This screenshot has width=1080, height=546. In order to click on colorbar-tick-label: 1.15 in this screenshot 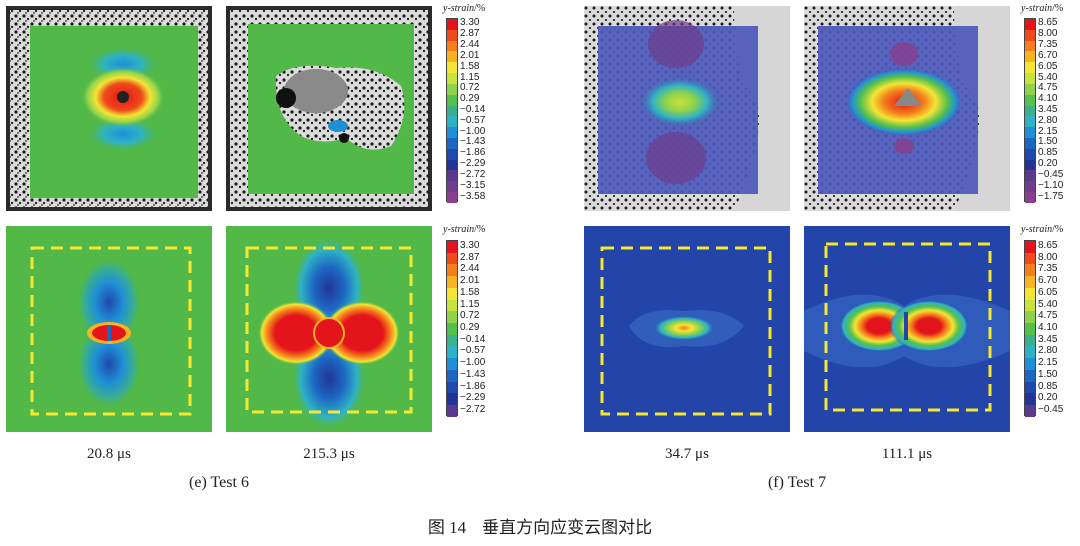, I will do `click(470, 77)`.